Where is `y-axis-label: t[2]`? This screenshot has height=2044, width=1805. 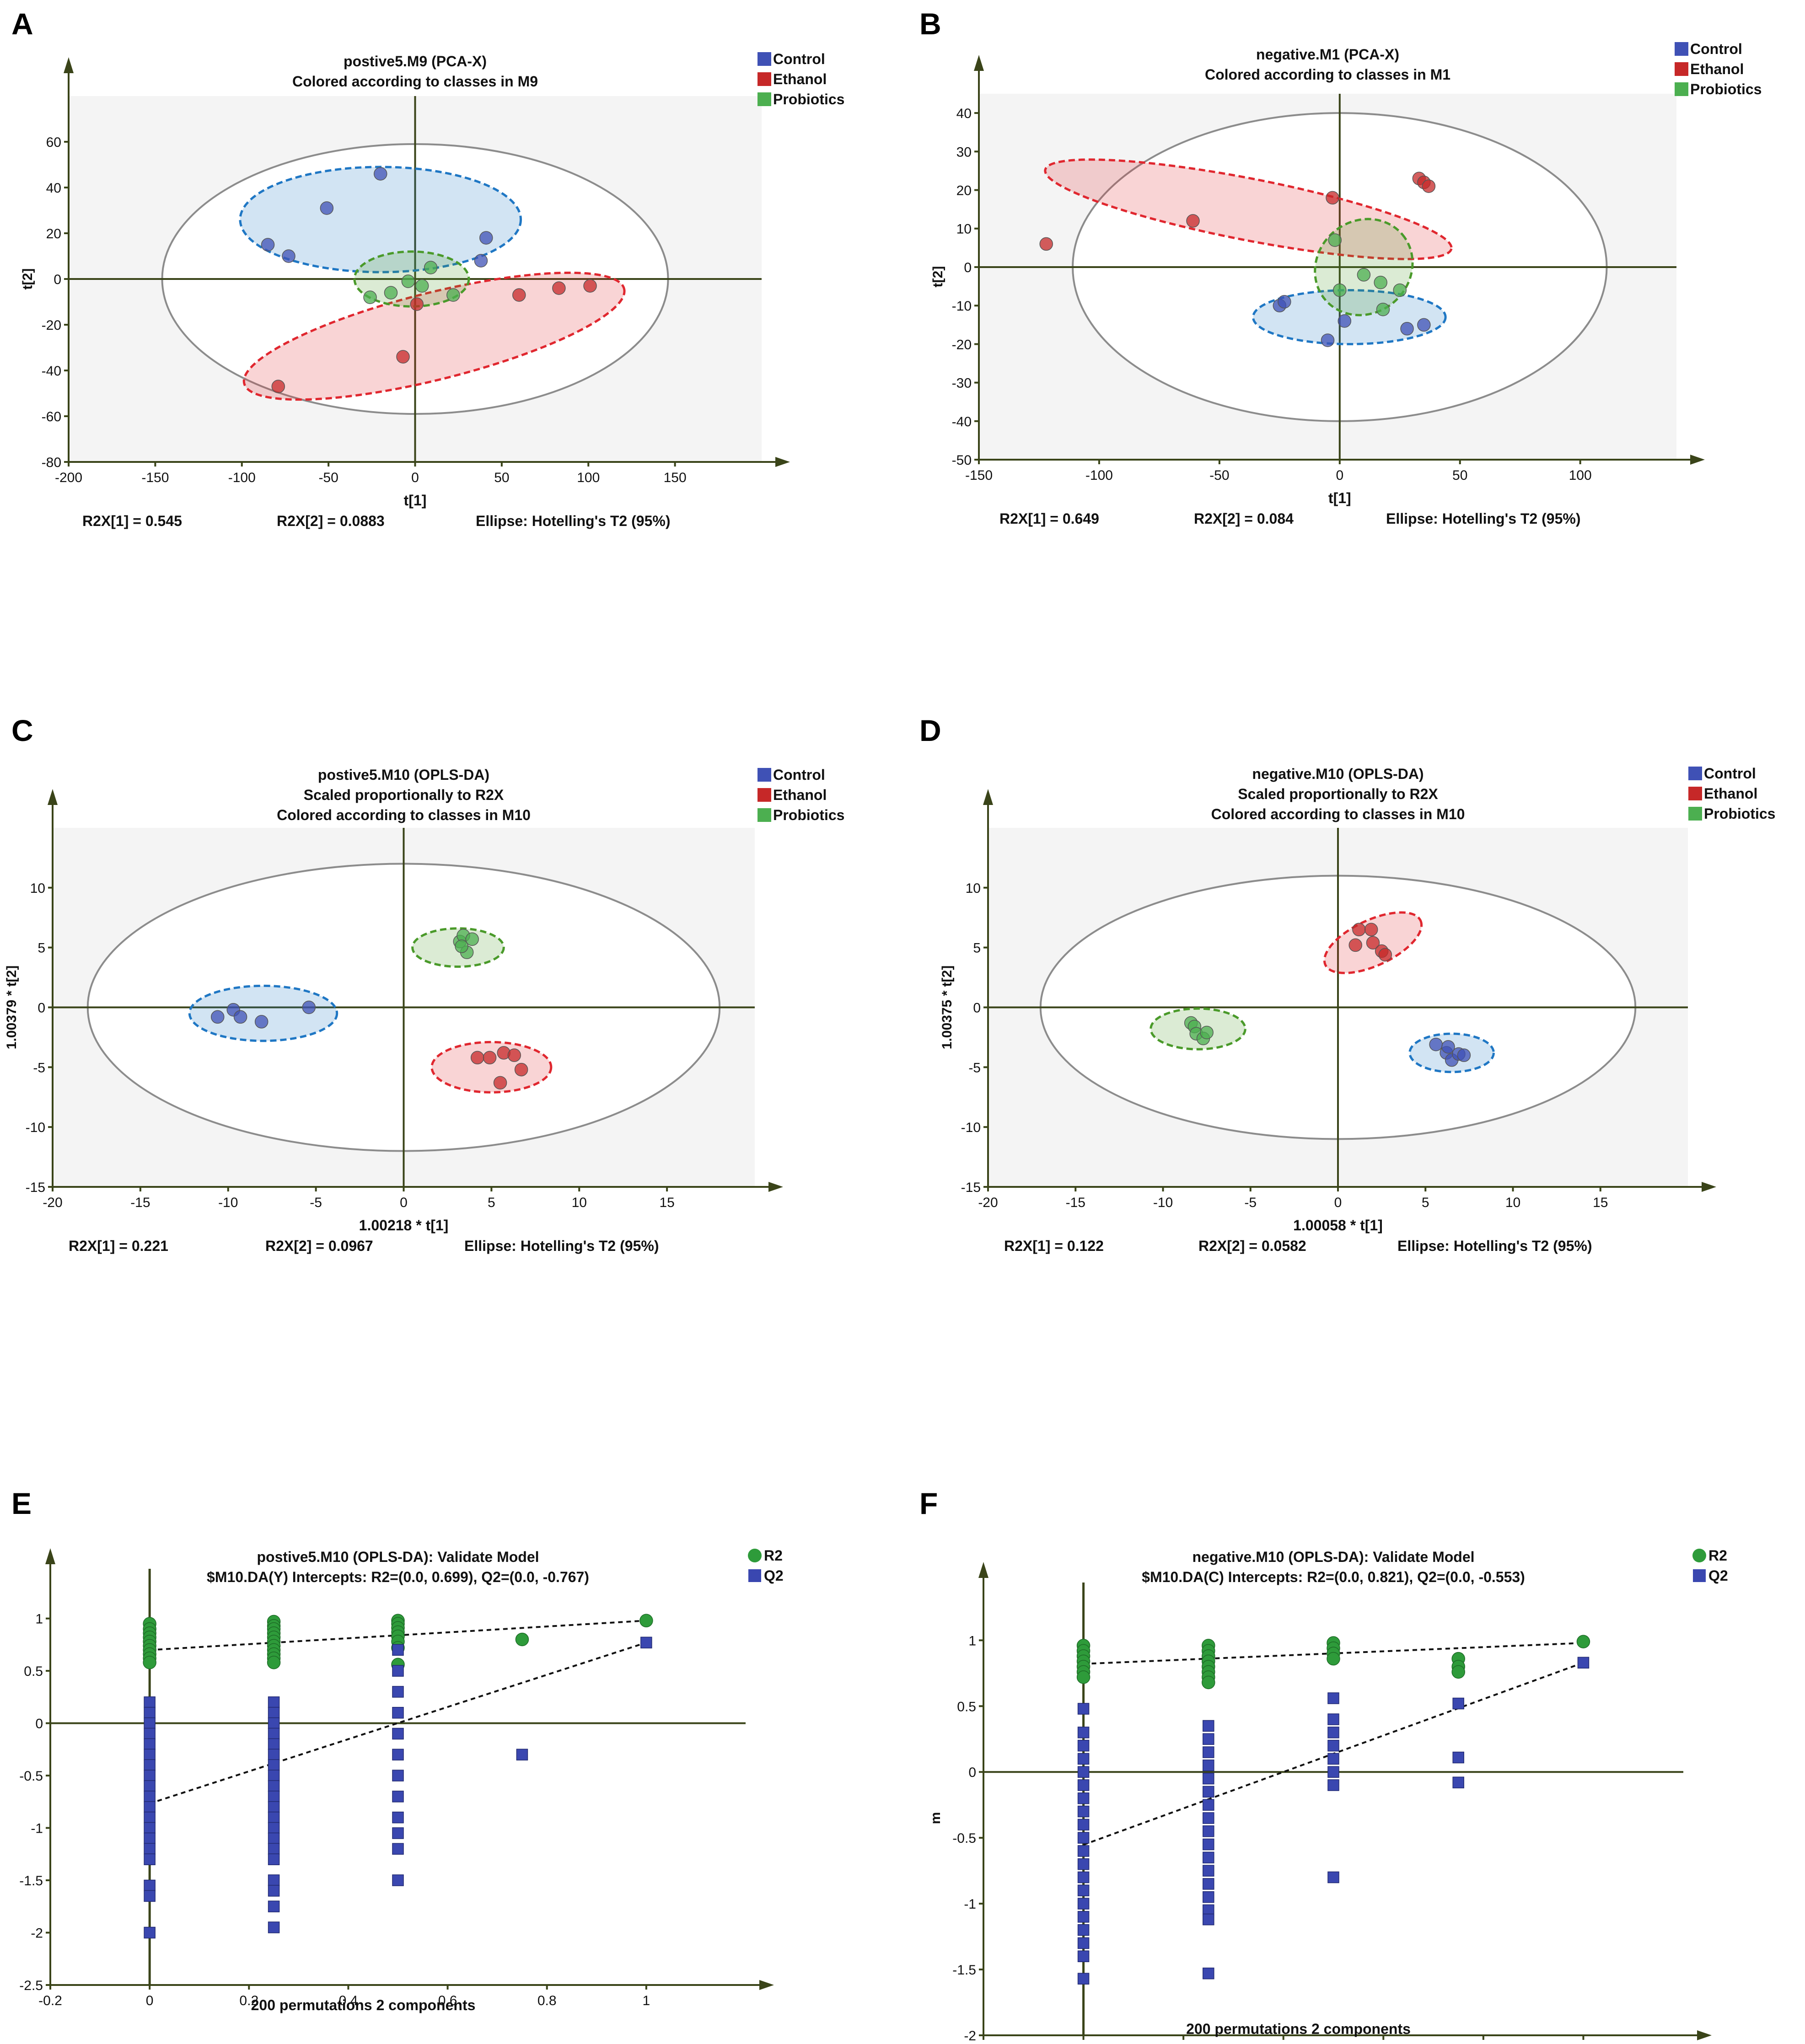 y-axis-label: t[2] is located at coordinates (937, 277).